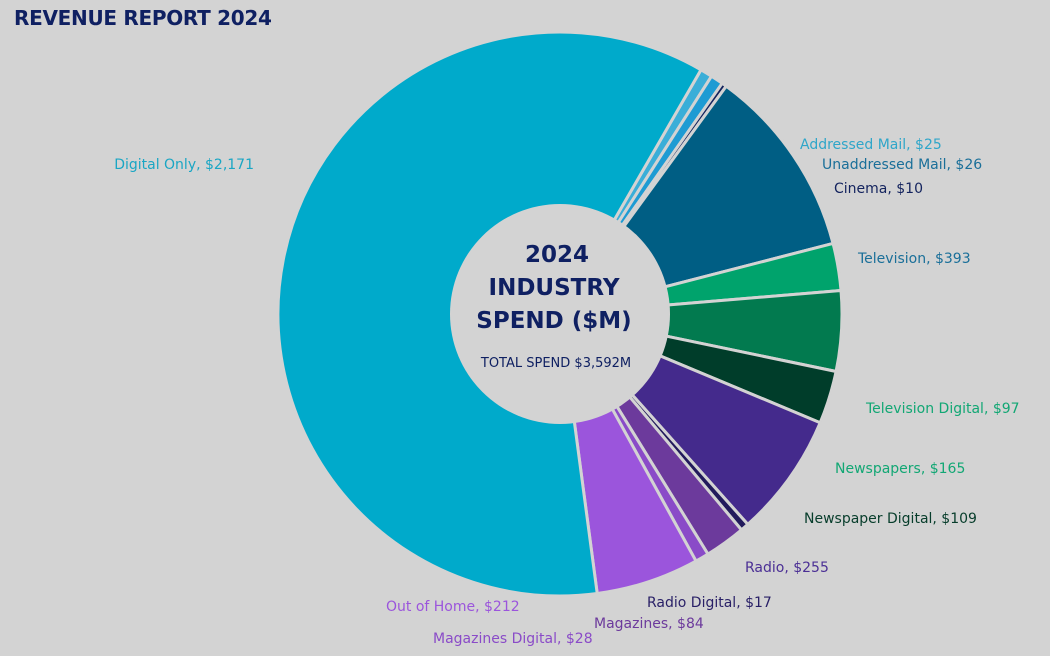  What do you see at coordinates (184, 165) in the screenshot?
I see `label-digital-only: Digital Only, $2,171` at bounding box center [184, 165].